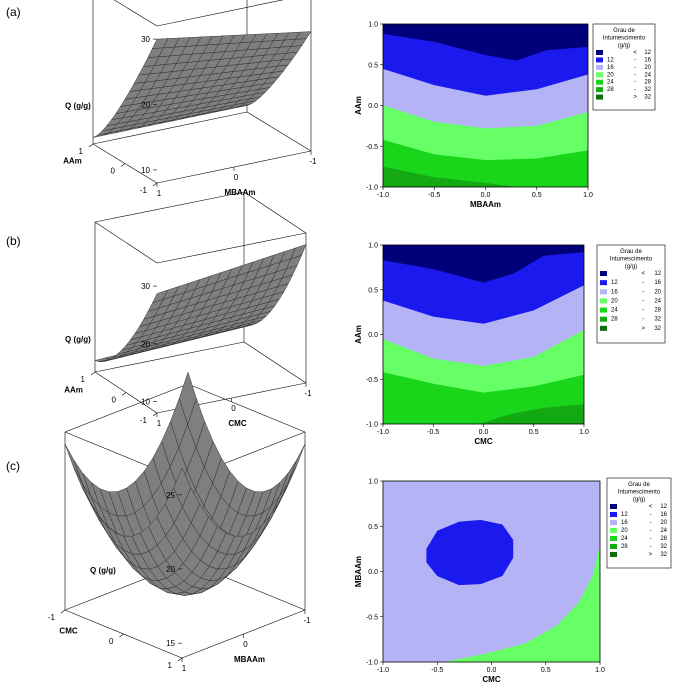 This screenshot has width=677, height=686. What do you see at coordinates (639, 493) in the screenshot?
I see `legend-title: Intumescimento` at bounding box center [639, 493].